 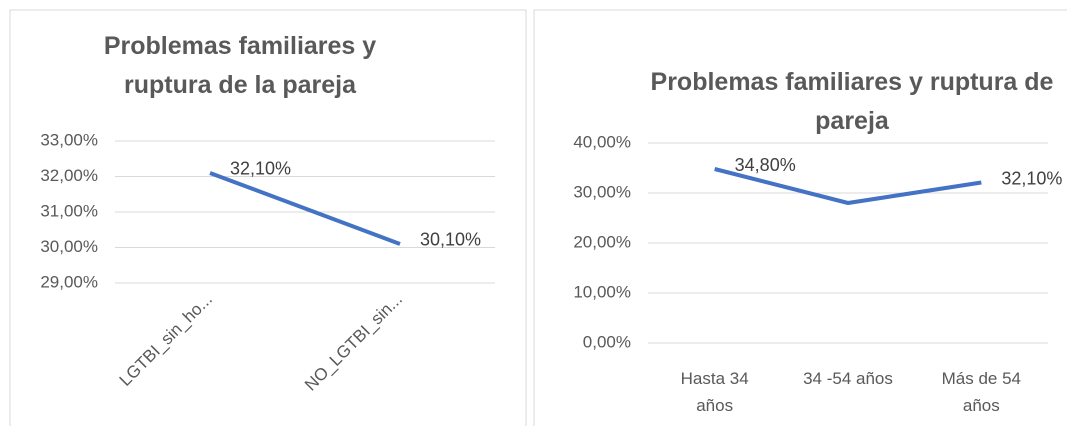 What do you see at coordinates (69, 210) in the screenshot?
I see `y-tick-label: 31,00%` at bounding box center [69, 210].